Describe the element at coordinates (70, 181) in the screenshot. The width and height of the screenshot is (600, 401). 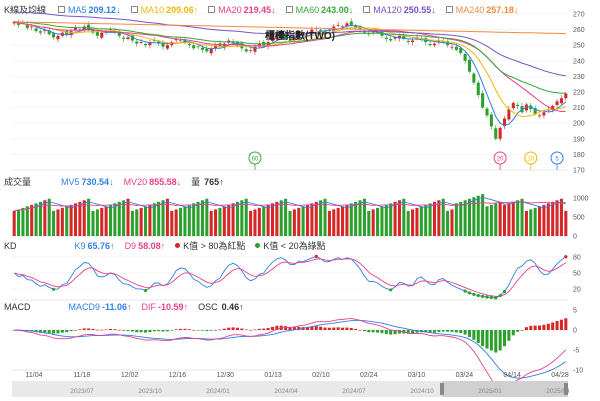
I see `legend-mv5-name: MV5` at that location.